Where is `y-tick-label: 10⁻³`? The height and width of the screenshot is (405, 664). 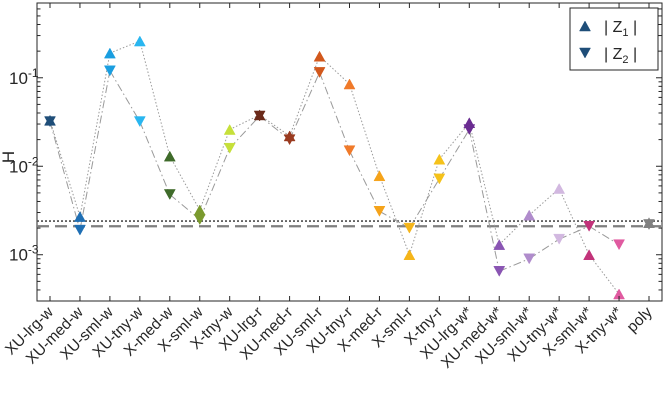
y-tick-label: 10⁻³ is located at coordinates (24, 254).